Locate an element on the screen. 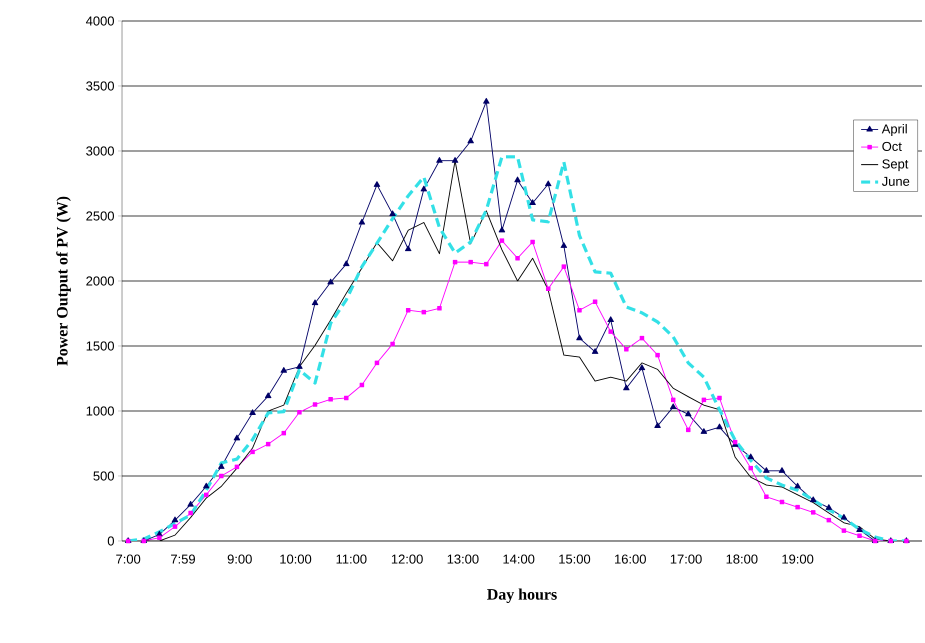 This screenshot has width=925, height=643. y-tick-label: 2000 is located at coordinates (100, 281).